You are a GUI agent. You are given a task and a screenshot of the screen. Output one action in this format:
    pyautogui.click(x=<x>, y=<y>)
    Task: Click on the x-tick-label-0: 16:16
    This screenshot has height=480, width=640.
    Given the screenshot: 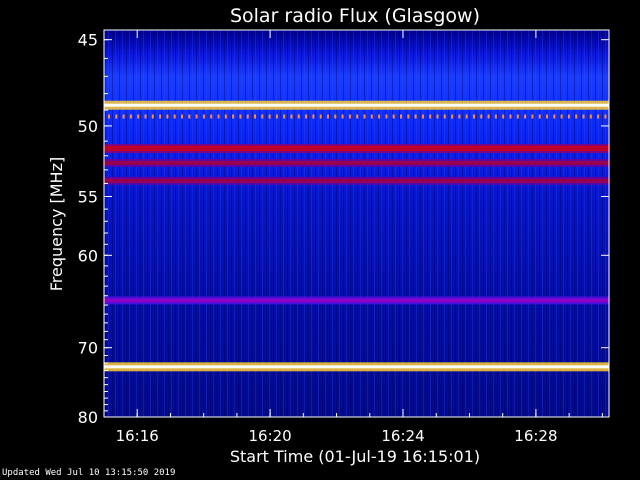 What is the action you would take?
    pyautogui.click(x=137, y=436)
    